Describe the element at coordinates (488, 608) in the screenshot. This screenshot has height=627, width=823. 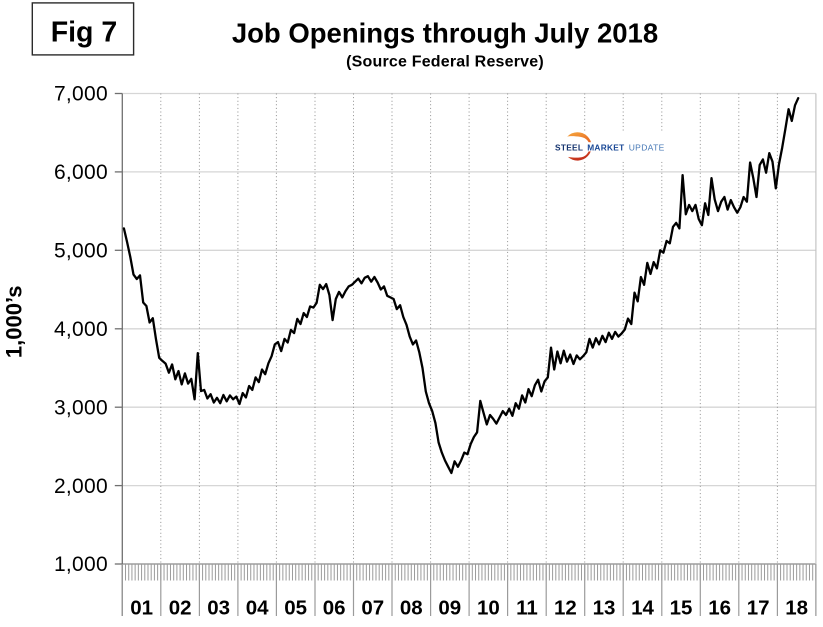
I see `svg-text: 10` at that location.